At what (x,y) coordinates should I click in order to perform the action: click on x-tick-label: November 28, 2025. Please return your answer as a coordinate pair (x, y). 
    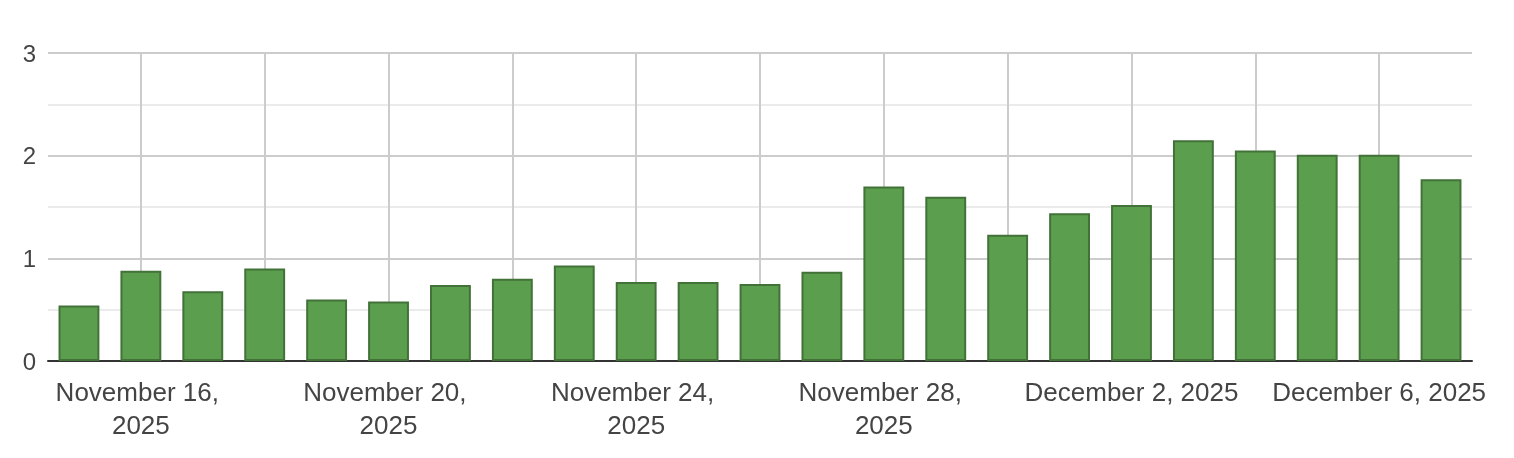
    Looking at the image, I should click on (884, 408).